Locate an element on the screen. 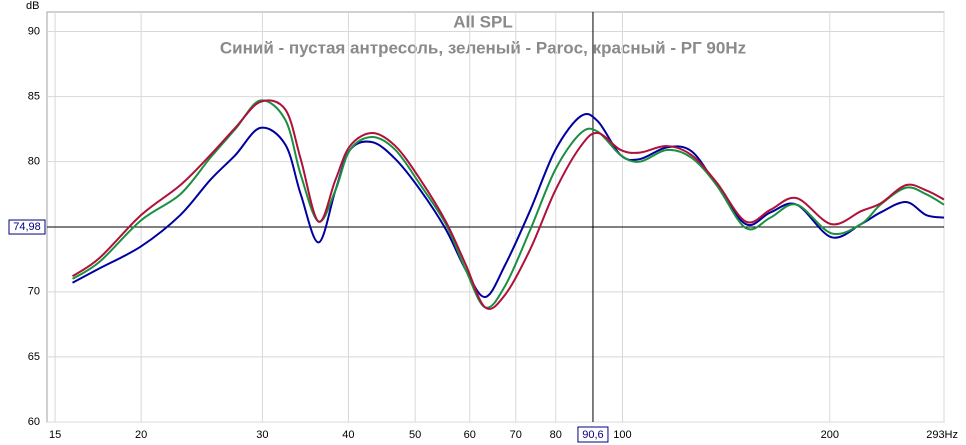  x-tick-label: 20 is located at coordinates (141, 435).